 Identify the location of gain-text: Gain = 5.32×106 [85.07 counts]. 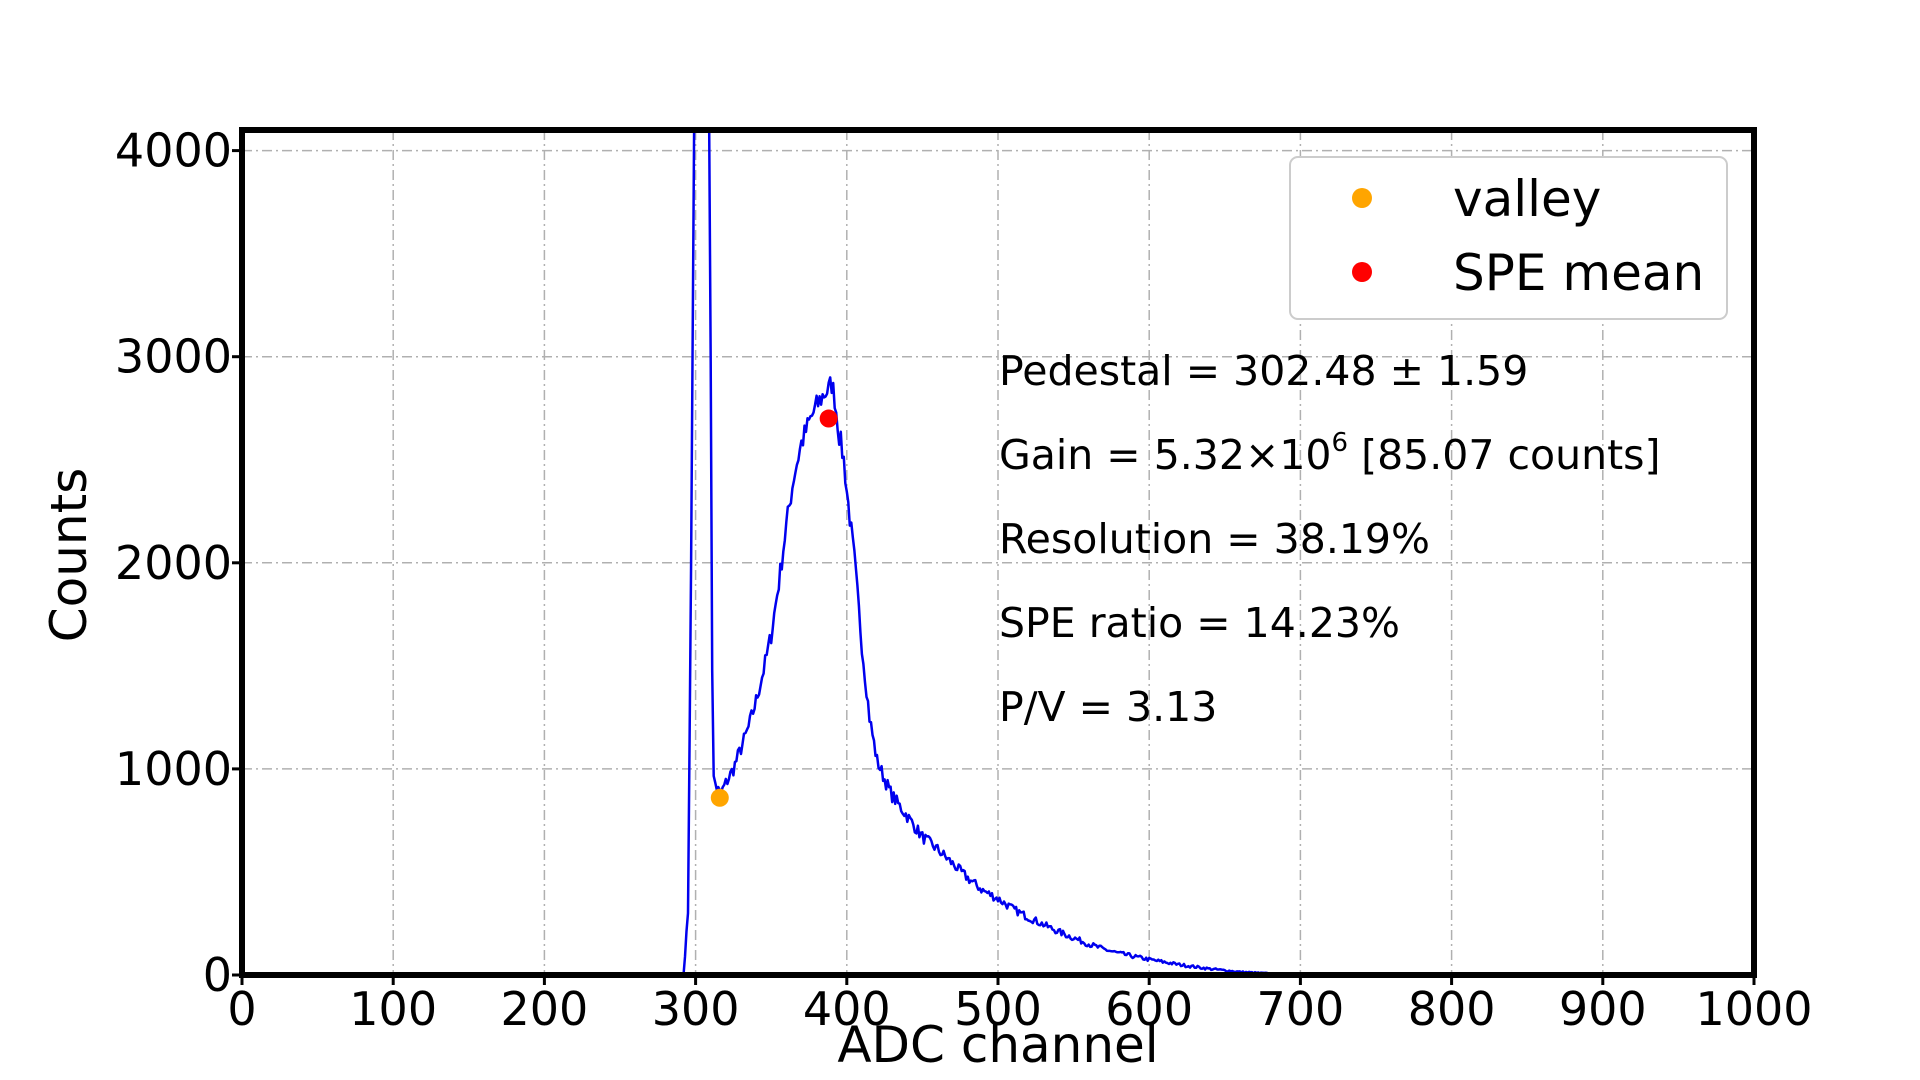
(1330, 453).